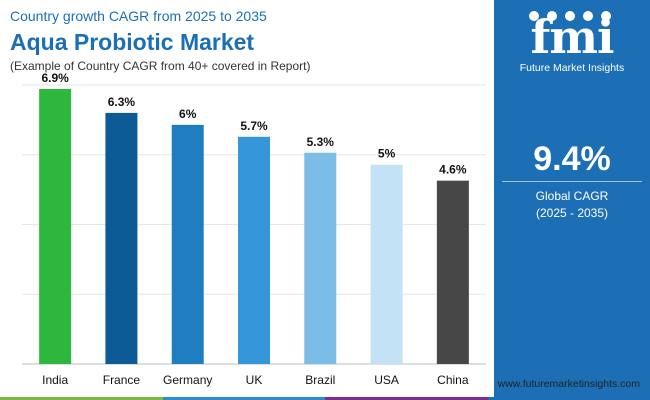  What do you see at coordinates (321, 142) in the screenshot?
I see `data-label: 5.3%` at bounding box center [321, 142].